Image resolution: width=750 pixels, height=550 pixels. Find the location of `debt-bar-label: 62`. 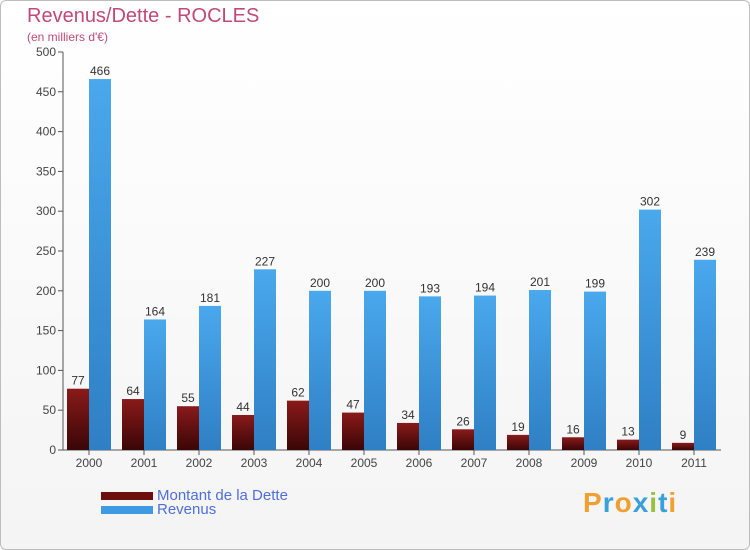

debt-bar-label: 62 is located at coordinates (298, 393).